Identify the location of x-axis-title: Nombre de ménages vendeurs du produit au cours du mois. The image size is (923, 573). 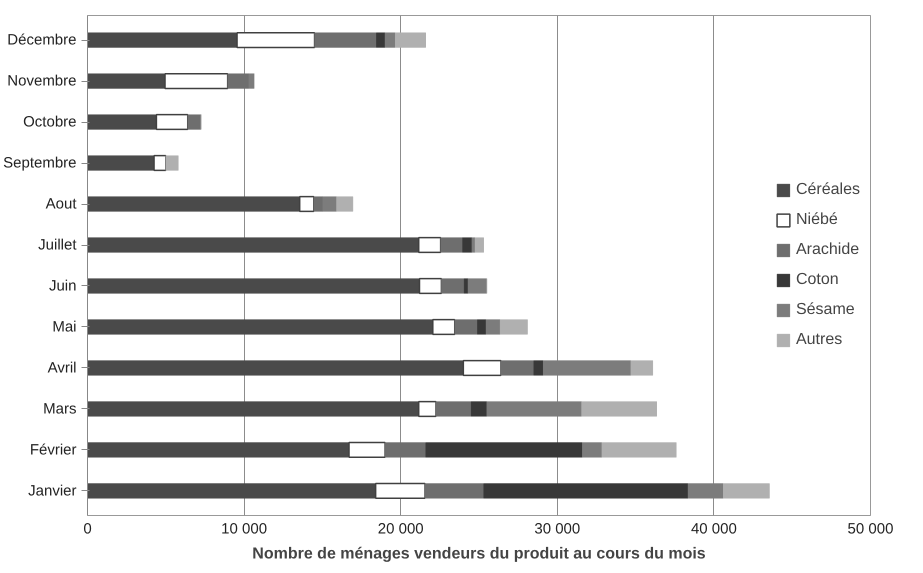
(479, 554).